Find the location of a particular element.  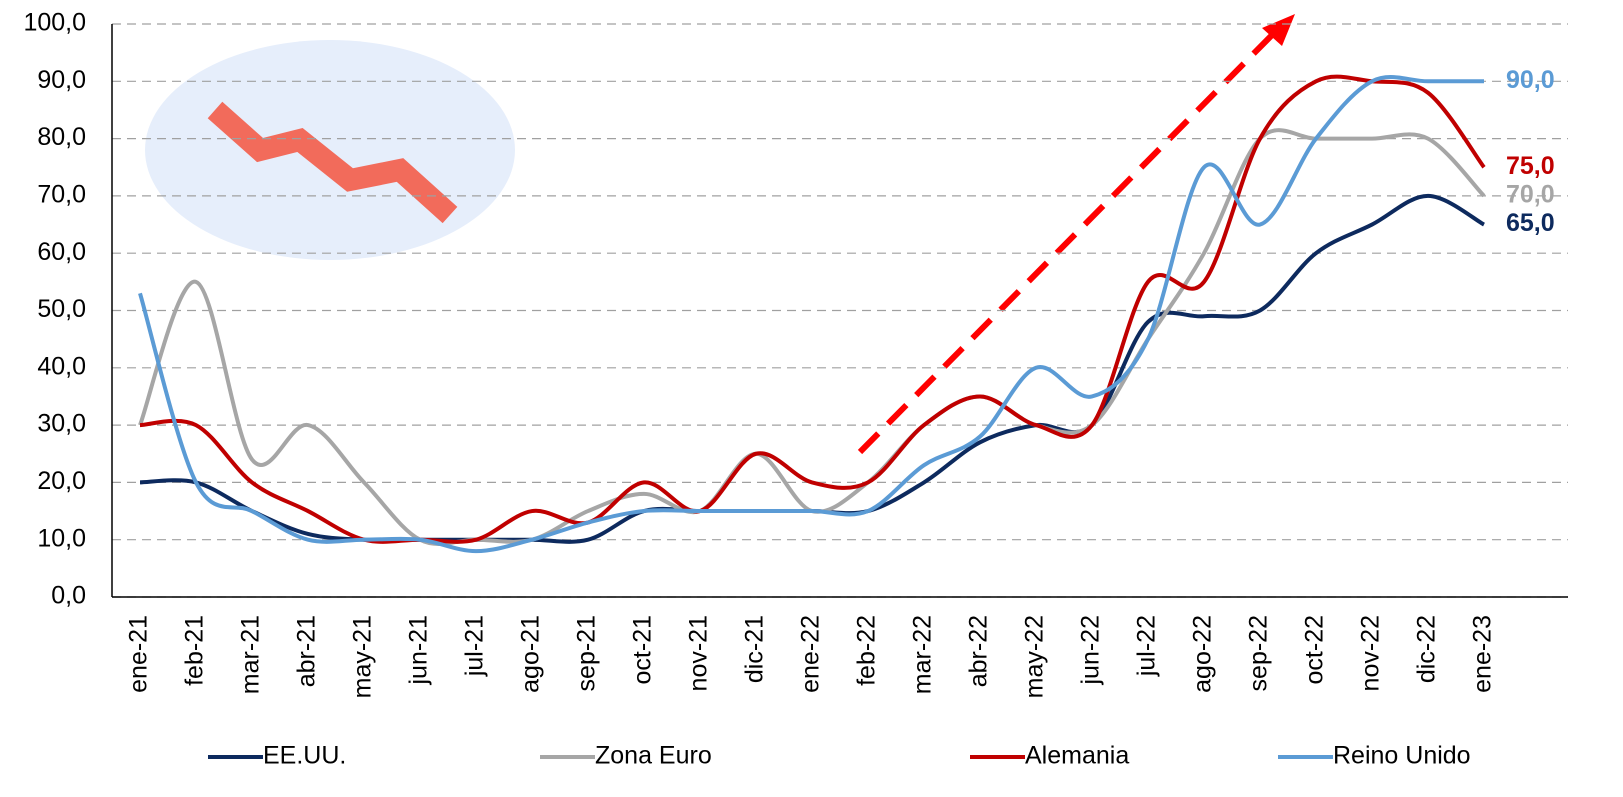

x-tick-label: may-21 is located at coordinates (363, 656).